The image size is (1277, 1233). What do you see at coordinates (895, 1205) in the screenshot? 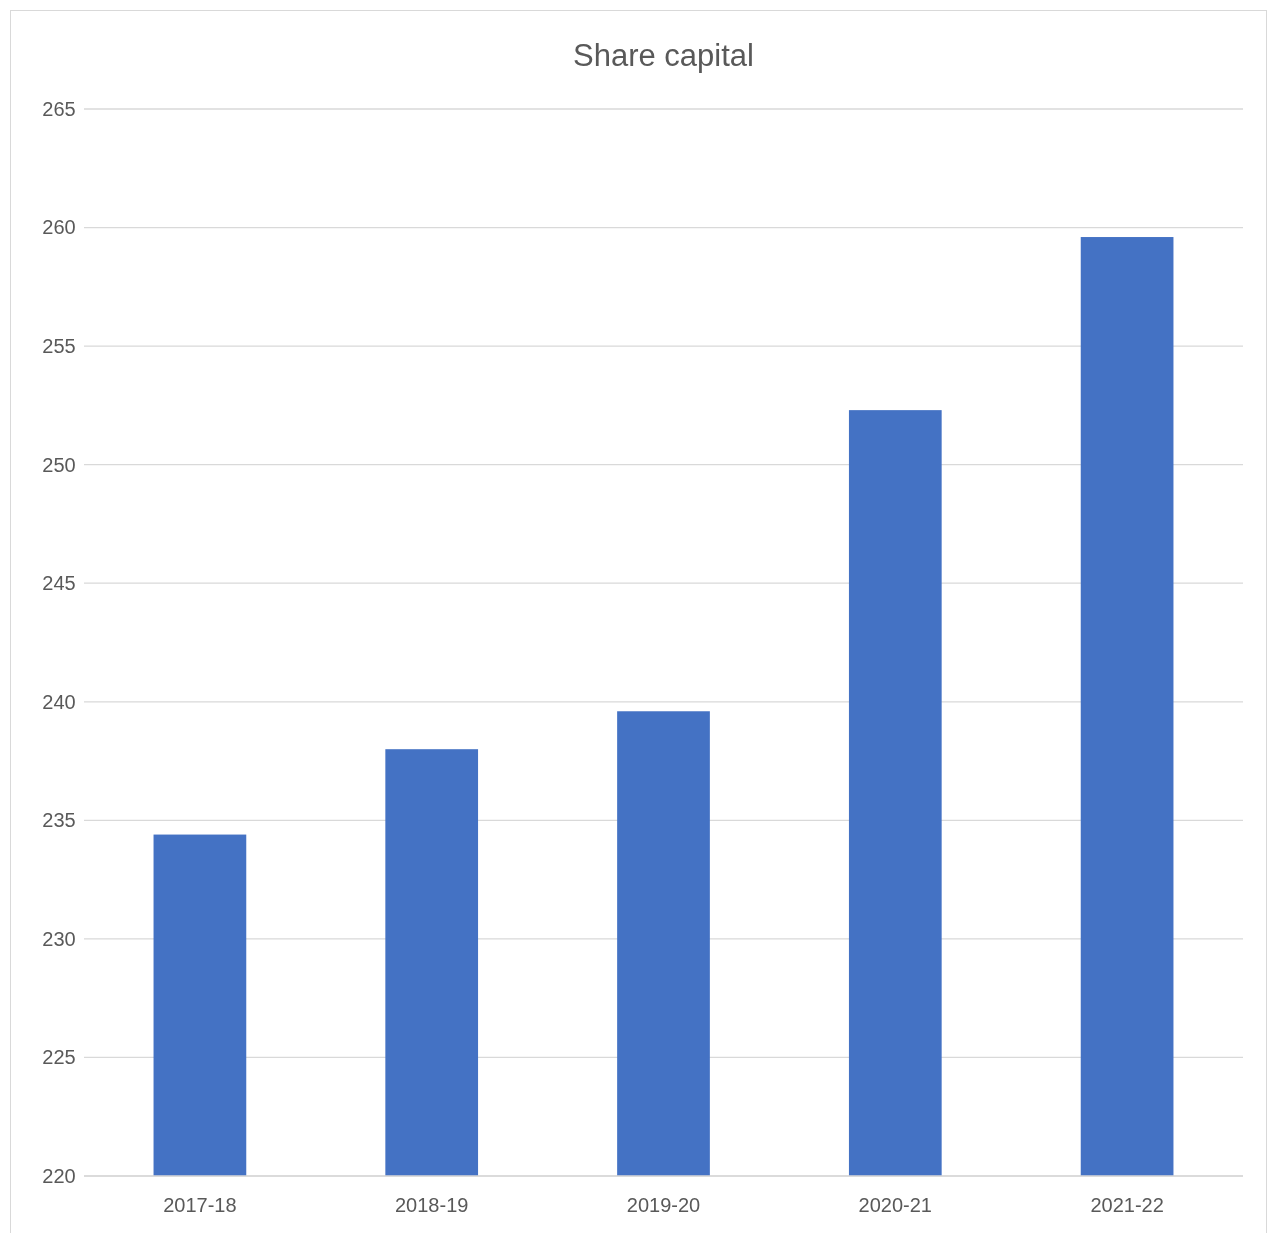
I see `x-tick-label: 2020-21` at bounding box center [895, 1205].